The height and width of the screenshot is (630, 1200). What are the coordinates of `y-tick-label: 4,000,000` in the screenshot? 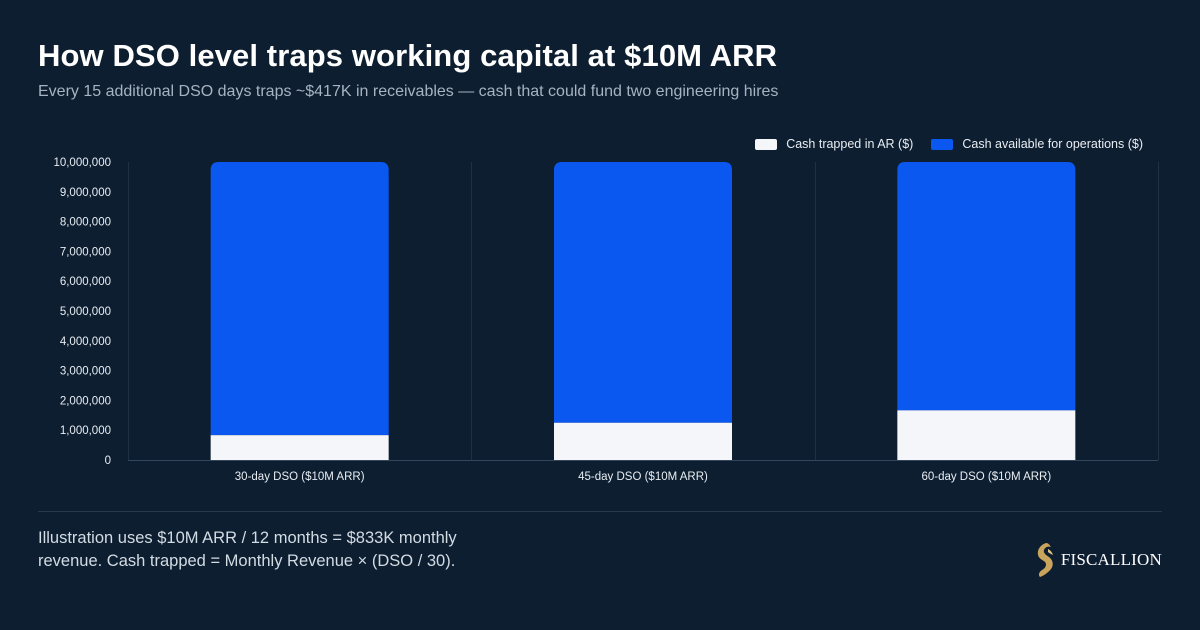 It's located at (85, 342).